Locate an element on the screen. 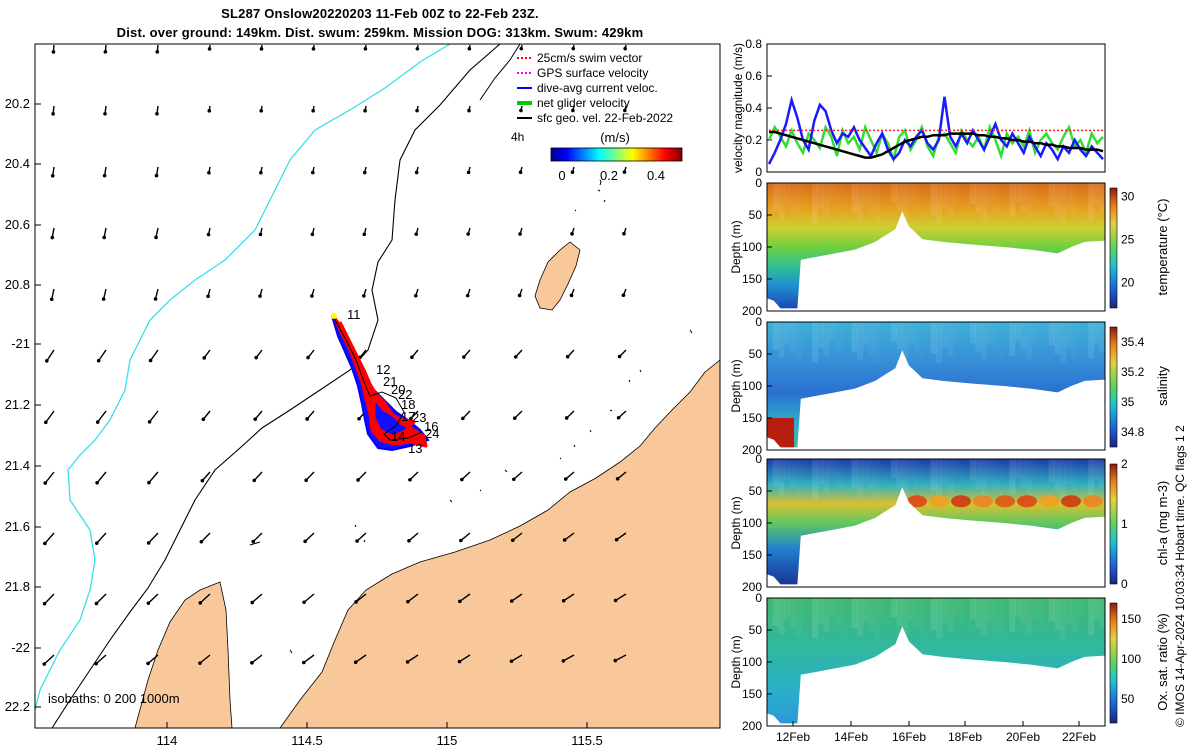  land-island-north is located at coordinates (557, 276).